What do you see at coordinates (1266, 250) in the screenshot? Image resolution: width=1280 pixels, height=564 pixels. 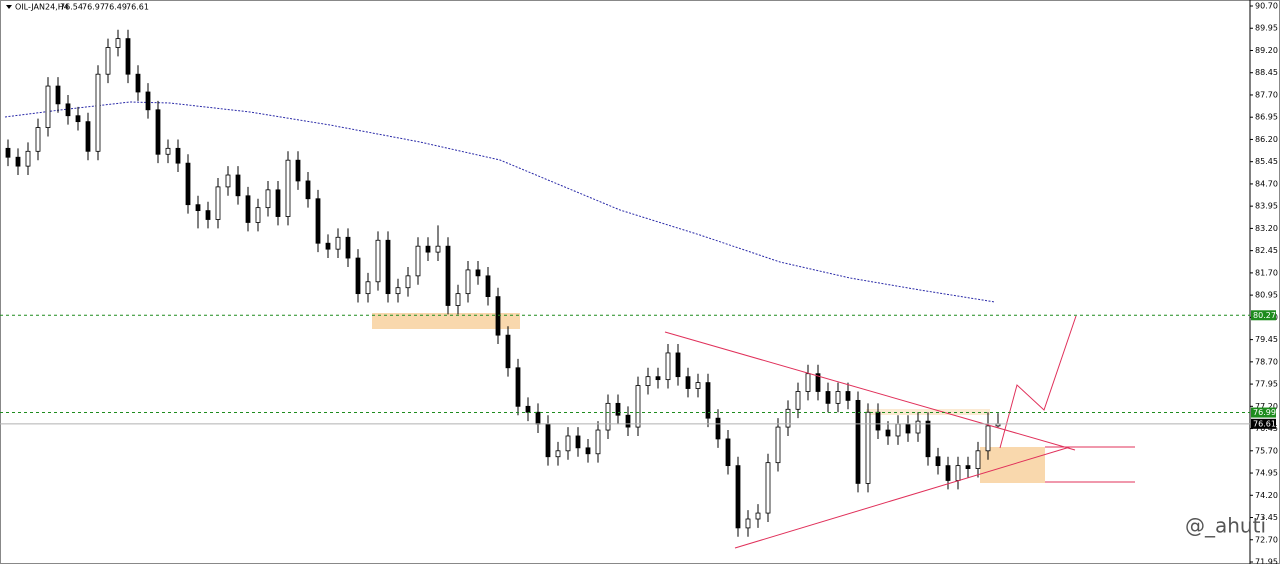 I see `y-tick-label: 82.45` at bounding box center [1266, 250].